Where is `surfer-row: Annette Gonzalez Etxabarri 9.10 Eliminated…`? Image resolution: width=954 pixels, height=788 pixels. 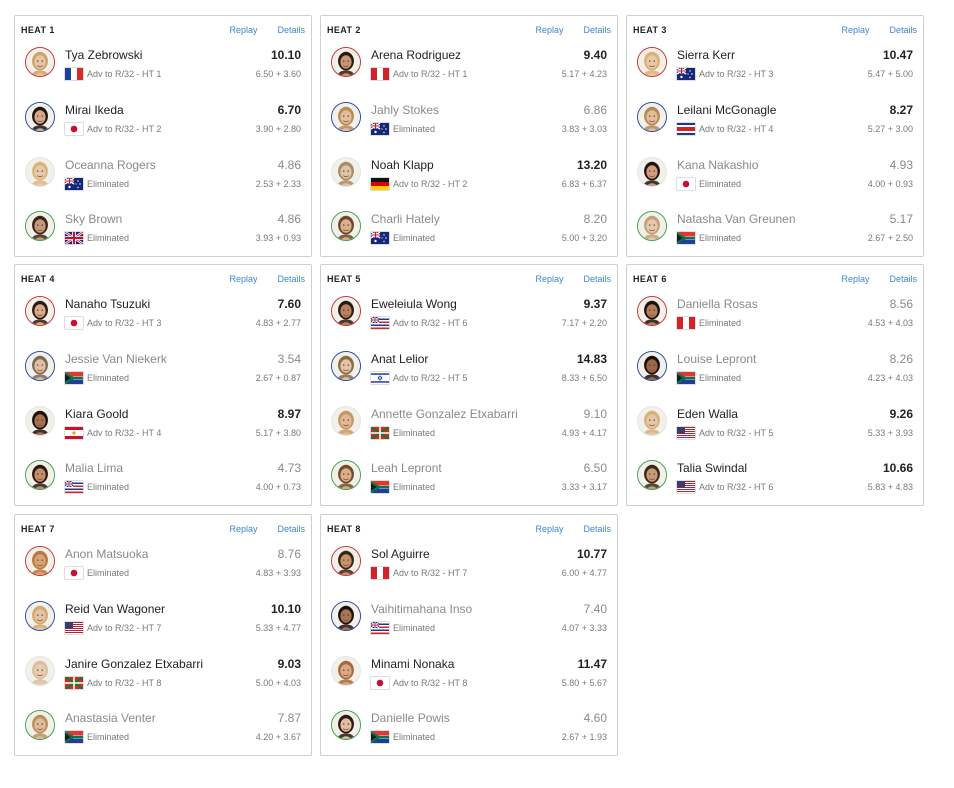 surfer-row: Annette Gonzalez Etxabarri 9.10 Eliminated… is located at coordinates (469, 431).